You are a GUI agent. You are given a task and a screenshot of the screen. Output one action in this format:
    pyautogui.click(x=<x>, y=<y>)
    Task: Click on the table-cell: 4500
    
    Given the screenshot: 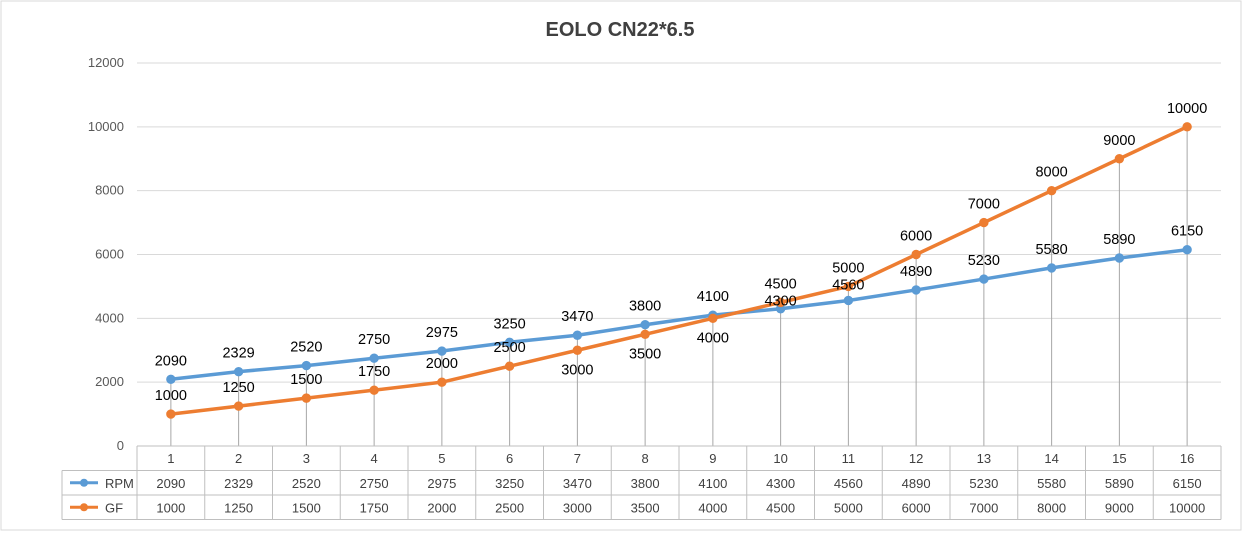 What is the action you would take?
    pyautogui.click(x=780, y=507)
    